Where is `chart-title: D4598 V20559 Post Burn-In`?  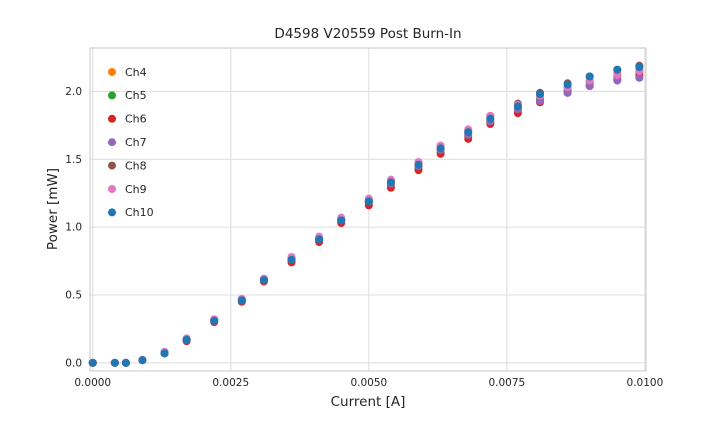
chart-title: D4598 V20559 Post Burn-In is located at coordinates (368, 34).